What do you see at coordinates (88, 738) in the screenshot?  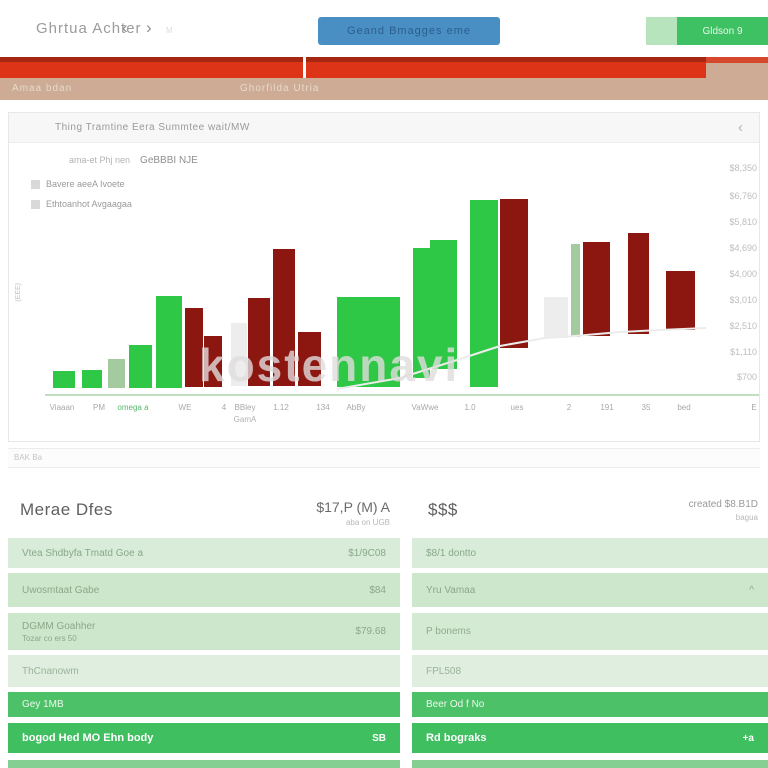 I see `row-label: bogod Hed MO Ehn body` at bounding box center [88, 738].